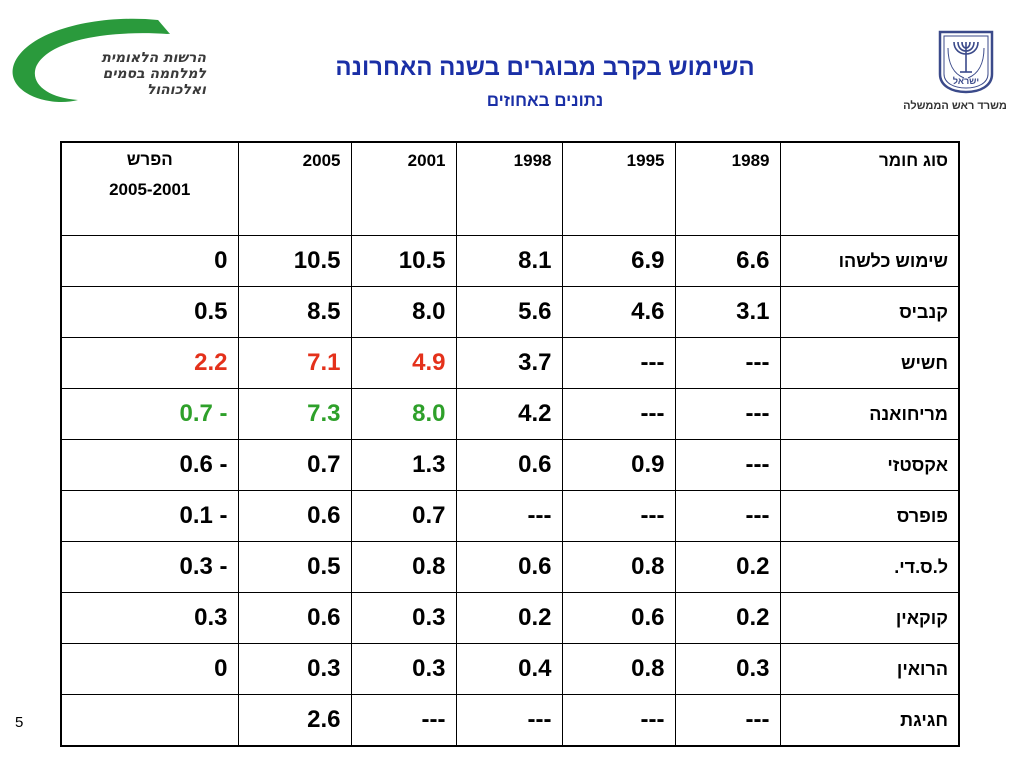 Image resolution: width=1024 pixels, height=768 pixels. I want to click on cell-1989: 0.3, so click(727, 669).